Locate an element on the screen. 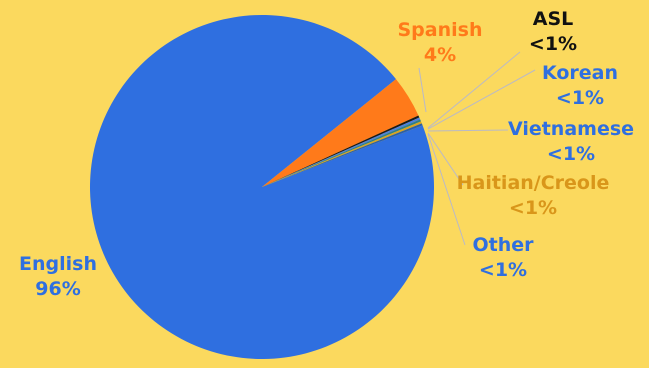 Image resolution: width=649 pixels, height=368 pixels. pie-slice-vietnamese is located at coordinates (341, 153).